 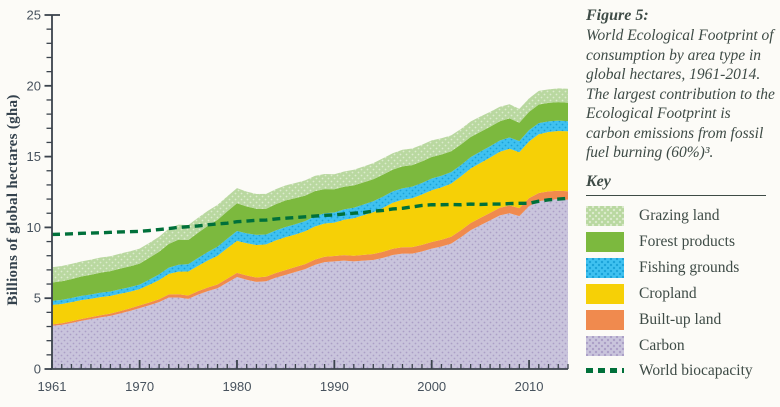 I want to click on legend-label: Built-up land, so click(x=680, y=319).